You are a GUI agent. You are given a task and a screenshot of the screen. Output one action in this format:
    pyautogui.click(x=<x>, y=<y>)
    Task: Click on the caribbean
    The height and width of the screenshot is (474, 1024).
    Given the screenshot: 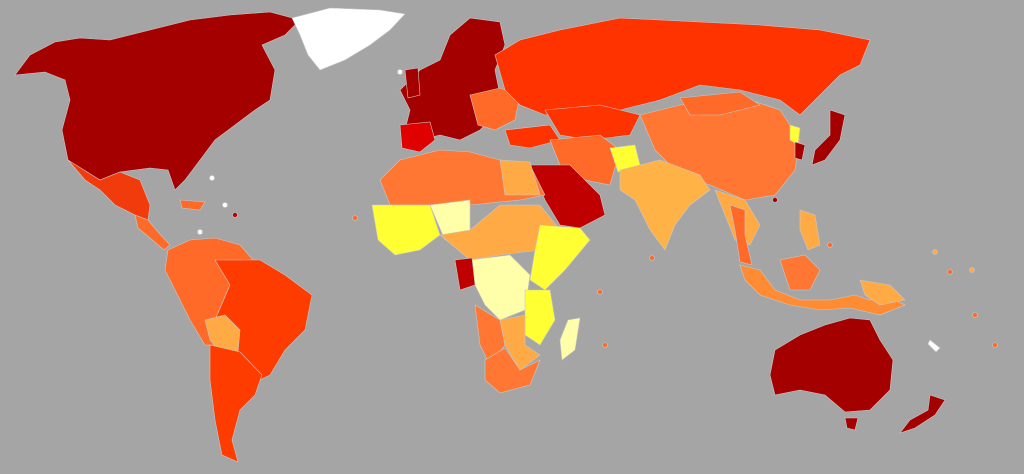 What is the action you would take?
    pyautogui.click(x=192, y=205)
    